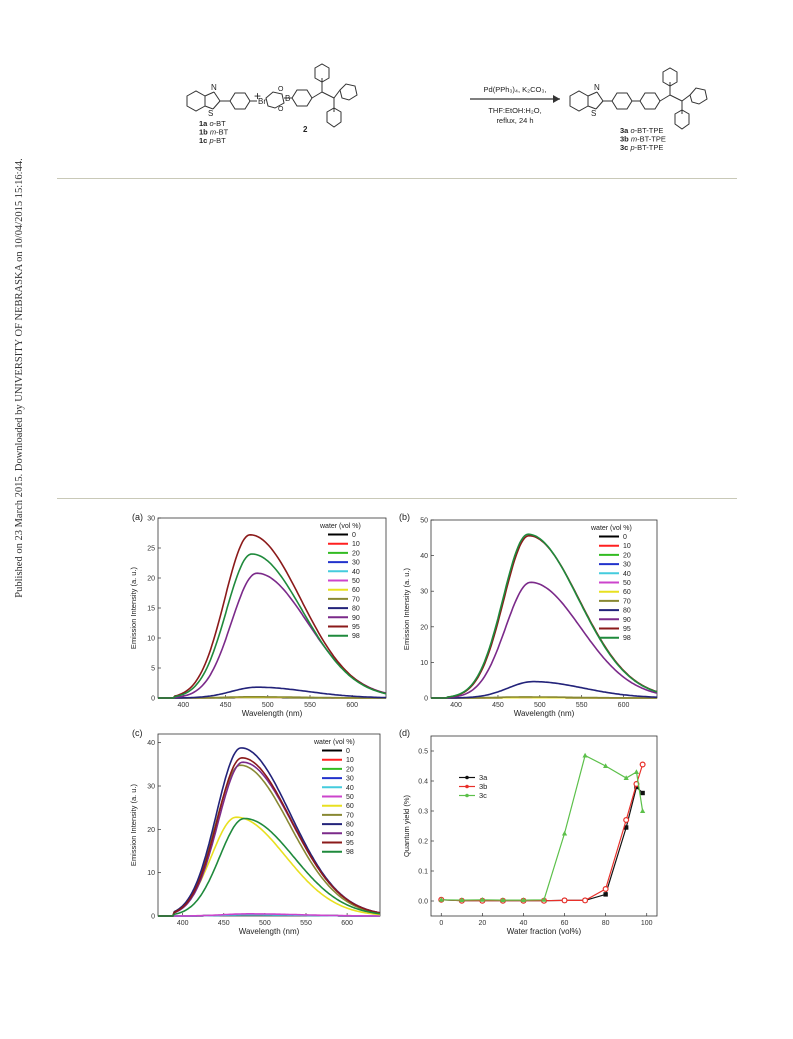  I want to click on plus-sign: +, so click(257, 96).